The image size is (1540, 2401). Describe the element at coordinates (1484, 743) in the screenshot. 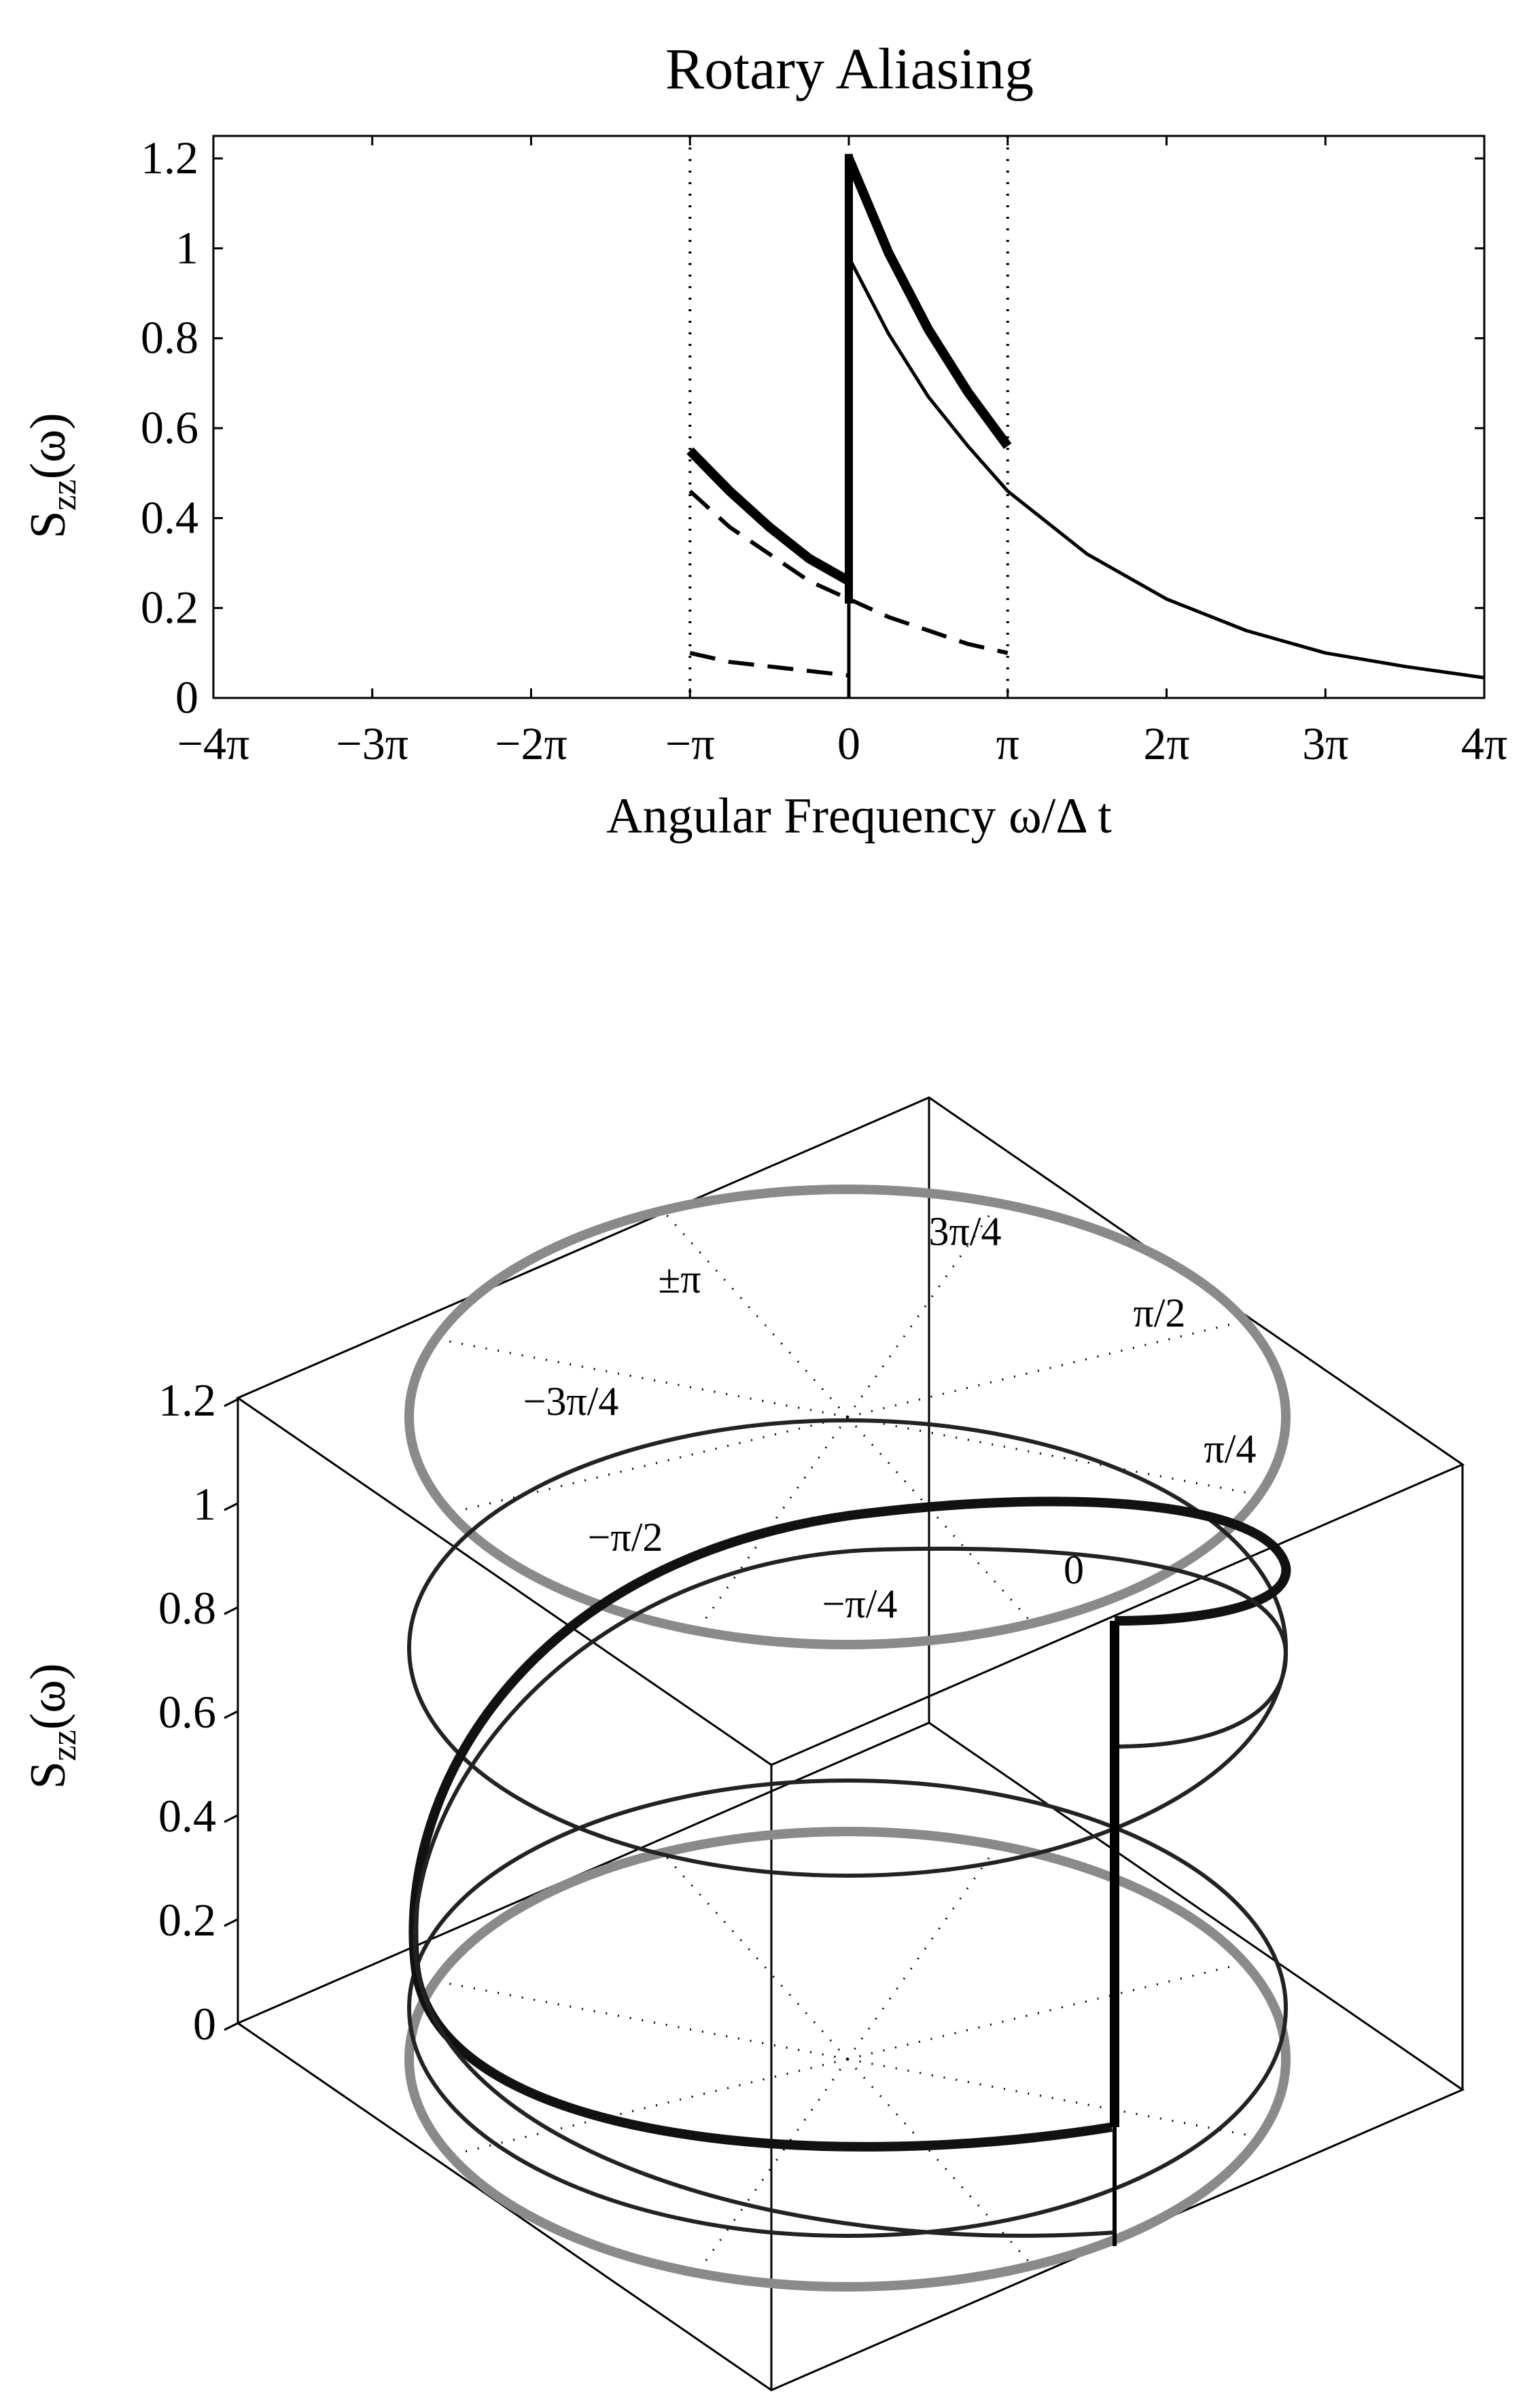

I see `x-tick-label: 4π` at that location.